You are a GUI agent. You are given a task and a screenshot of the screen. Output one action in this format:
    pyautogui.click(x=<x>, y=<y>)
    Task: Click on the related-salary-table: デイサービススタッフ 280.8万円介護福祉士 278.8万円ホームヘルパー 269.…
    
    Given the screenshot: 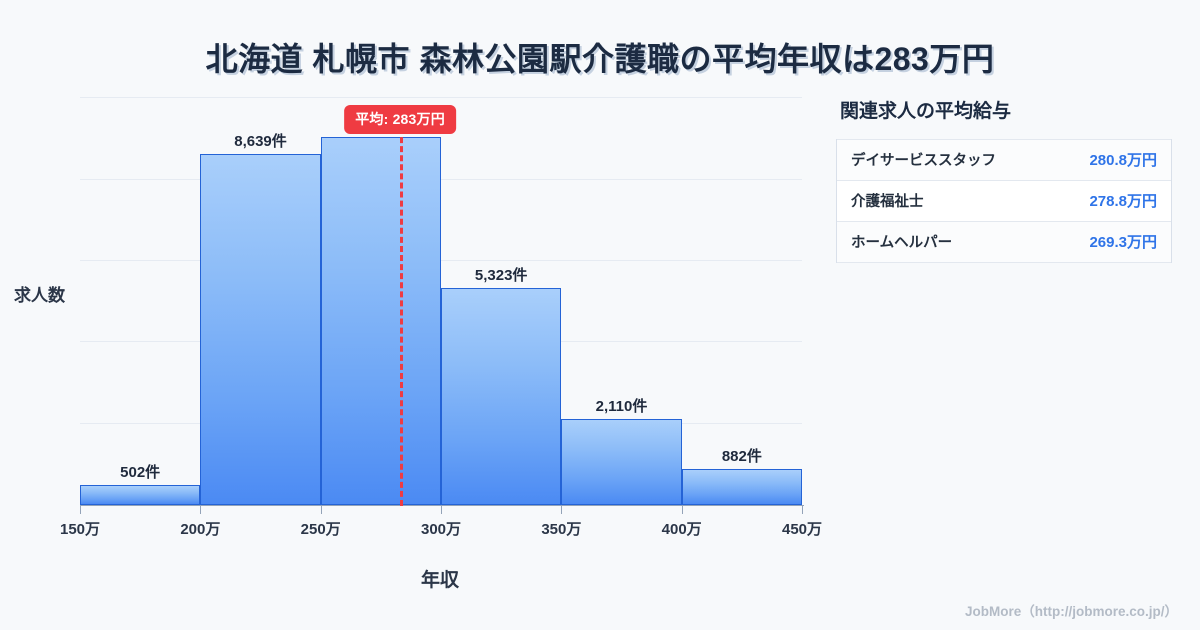 What is the action you would take?
    pyautogui.click(x=1004, y=201)
    